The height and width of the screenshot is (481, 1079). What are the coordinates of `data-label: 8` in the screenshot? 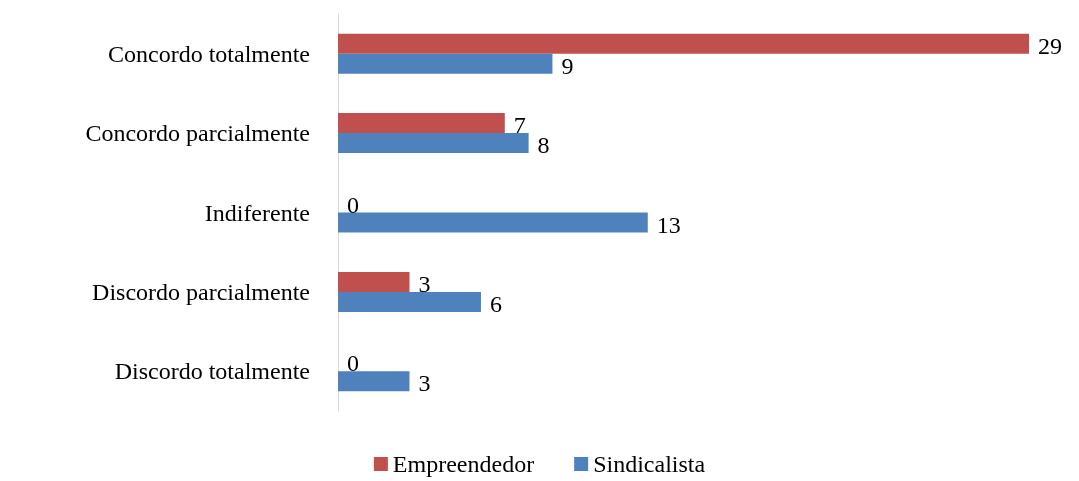 It's located at (543, 145).